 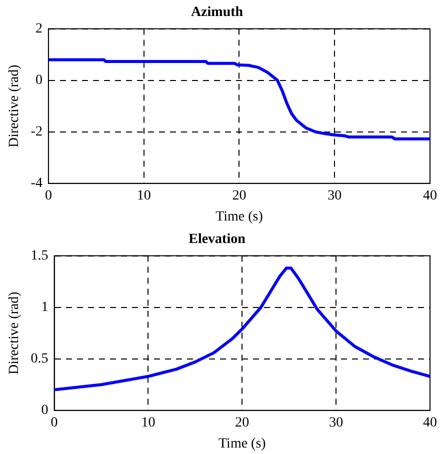 What do you see at coordinates (54, 422) in the screenshot?
I see `x-tick-label: 0` at bounding box center [54, 422].